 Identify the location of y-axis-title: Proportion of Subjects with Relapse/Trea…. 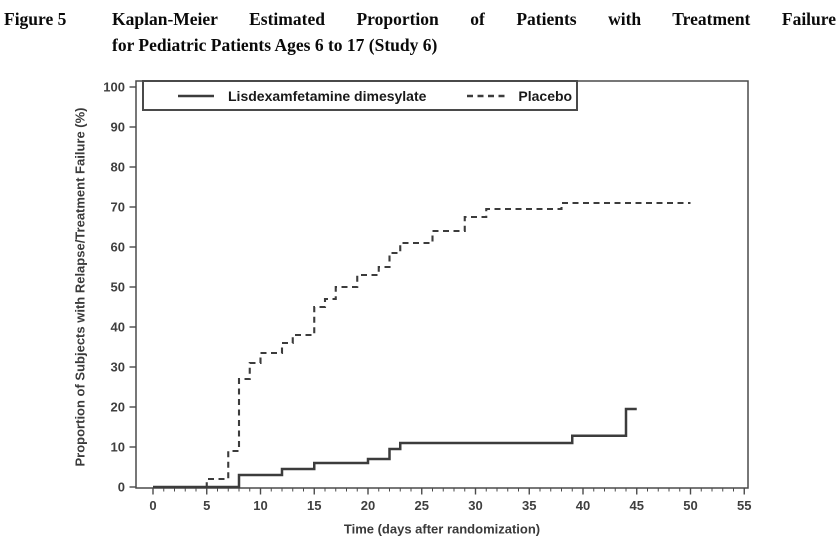
(80, 287).